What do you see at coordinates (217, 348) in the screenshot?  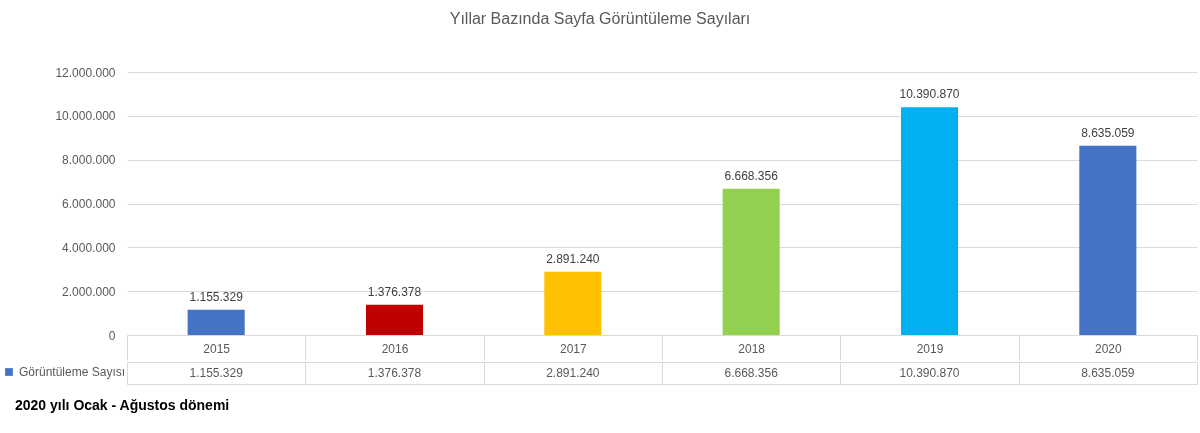 I see `x-tick-label: 2015` at bounding box center [217, 348].